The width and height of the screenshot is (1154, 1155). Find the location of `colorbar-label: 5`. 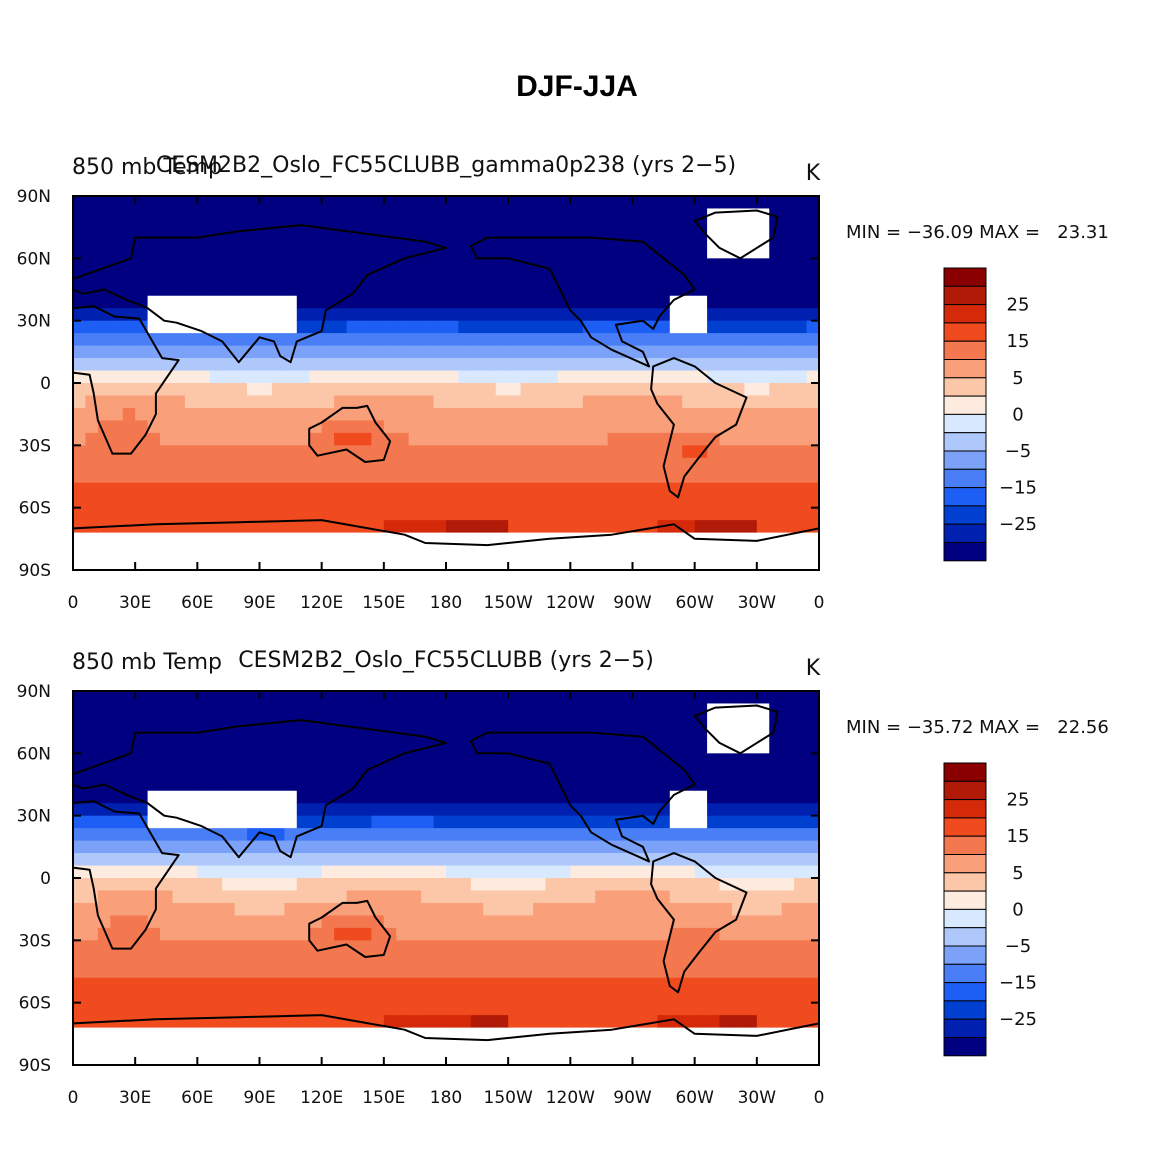

colorbar-label: 5 is located at coordinates (1017, 378).